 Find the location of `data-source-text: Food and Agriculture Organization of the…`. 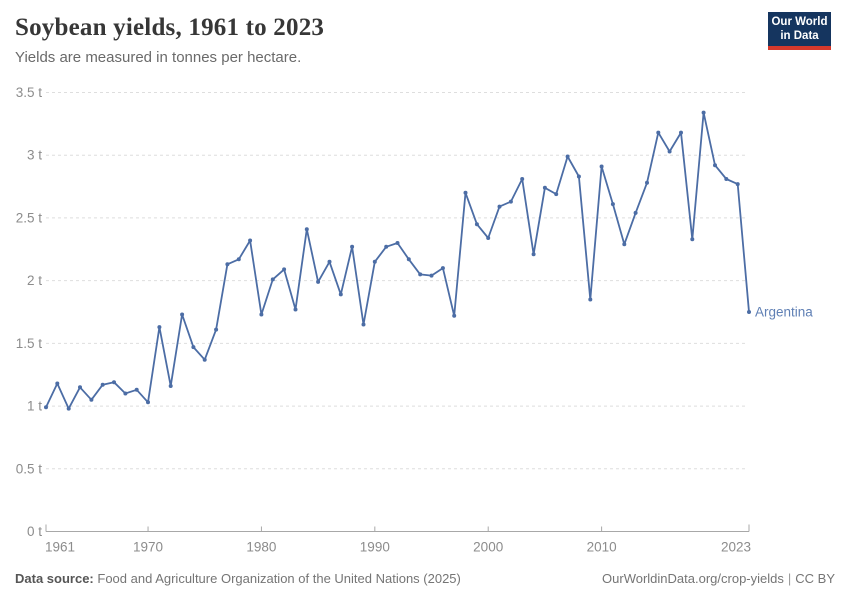

data-source-text: Food and Agriculture Organization of the… is located at coordinates (279, 578).